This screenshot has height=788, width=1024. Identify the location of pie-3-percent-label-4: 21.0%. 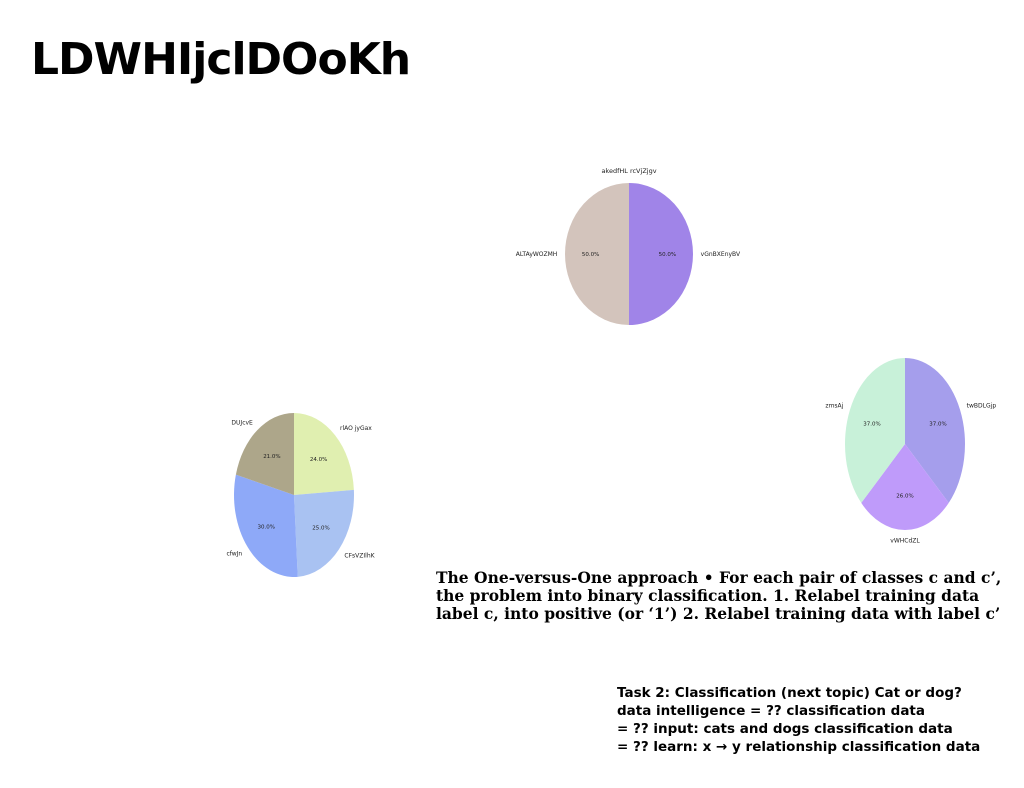
(271, 457).